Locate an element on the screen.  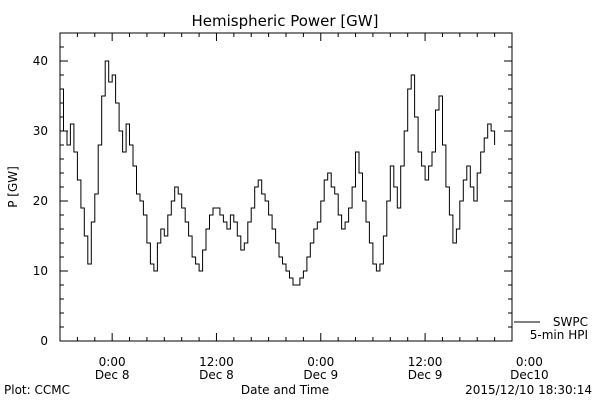
y-tick-label: 30 is located at coordinates (40, 131).